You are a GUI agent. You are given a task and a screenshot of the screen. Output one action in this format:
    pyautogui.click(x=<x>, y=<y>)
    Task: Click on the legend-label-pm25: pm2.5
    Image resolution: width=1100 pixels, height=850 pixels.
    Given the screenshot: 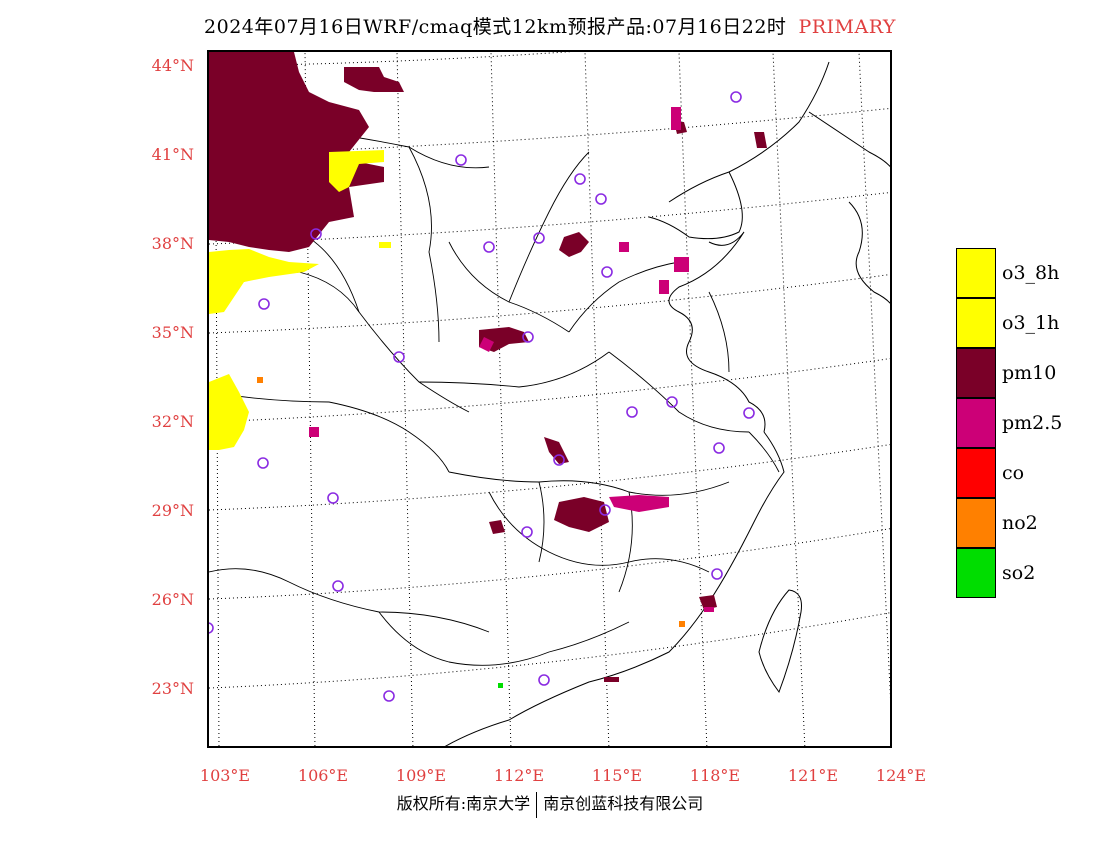 What is the action you would take?
    pyautogui.click(x=1032, y=423)
    